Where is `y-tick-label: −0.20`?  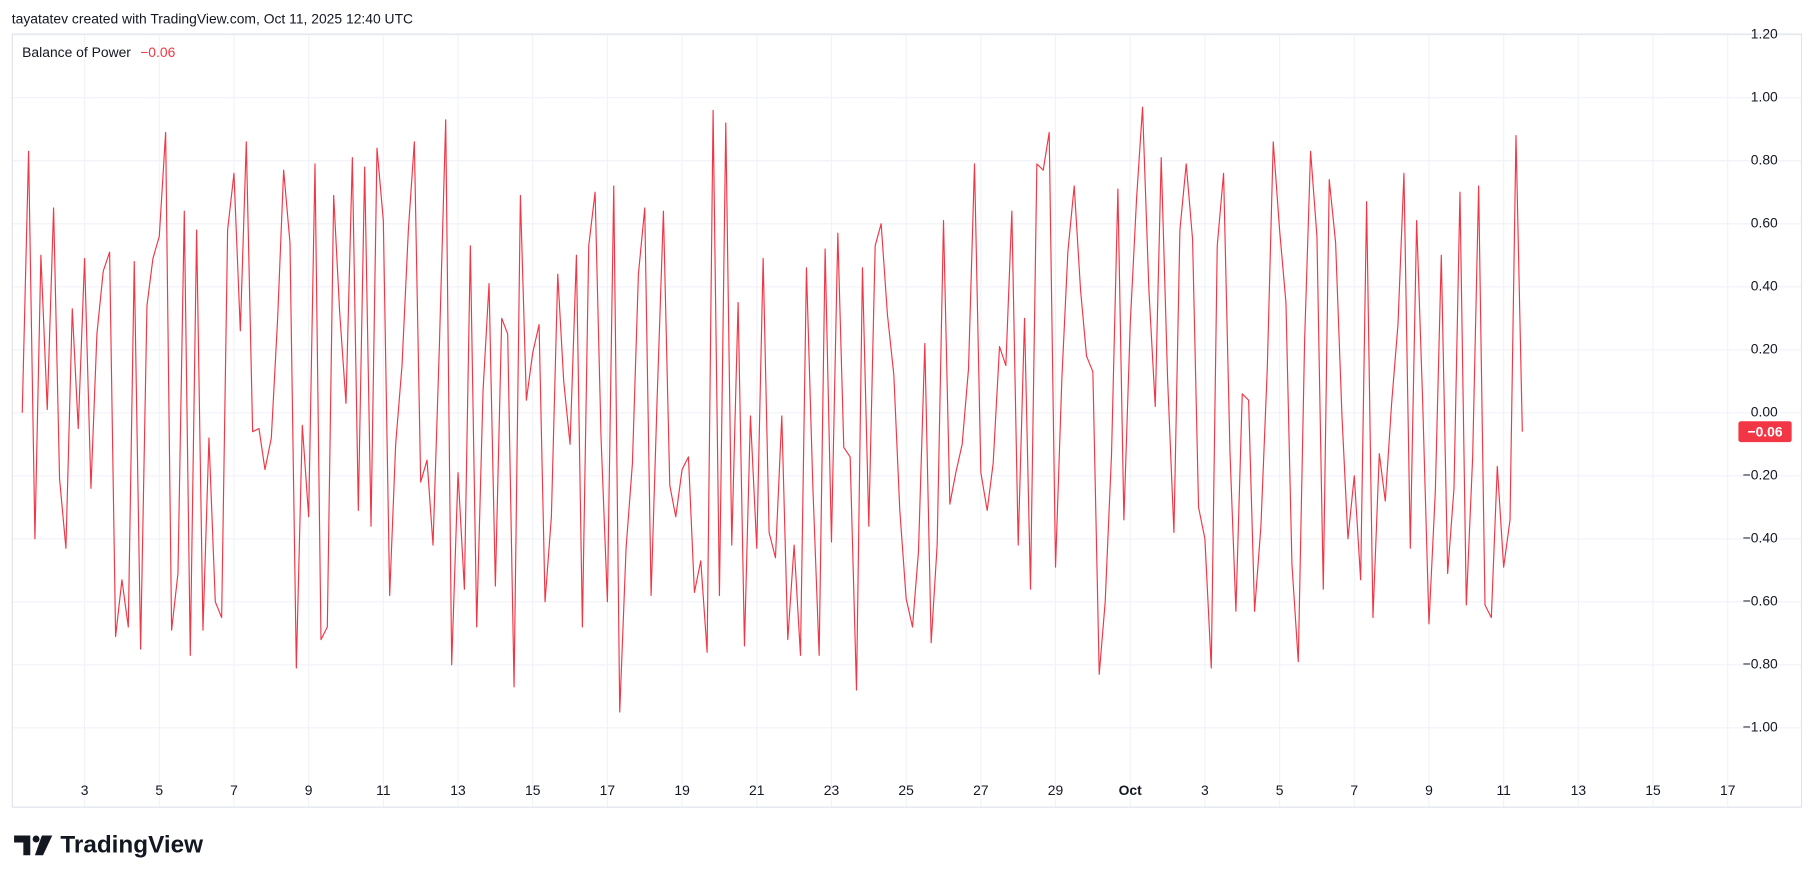 y-tick-label: −0.20 is located at coordinates (1760, 474).